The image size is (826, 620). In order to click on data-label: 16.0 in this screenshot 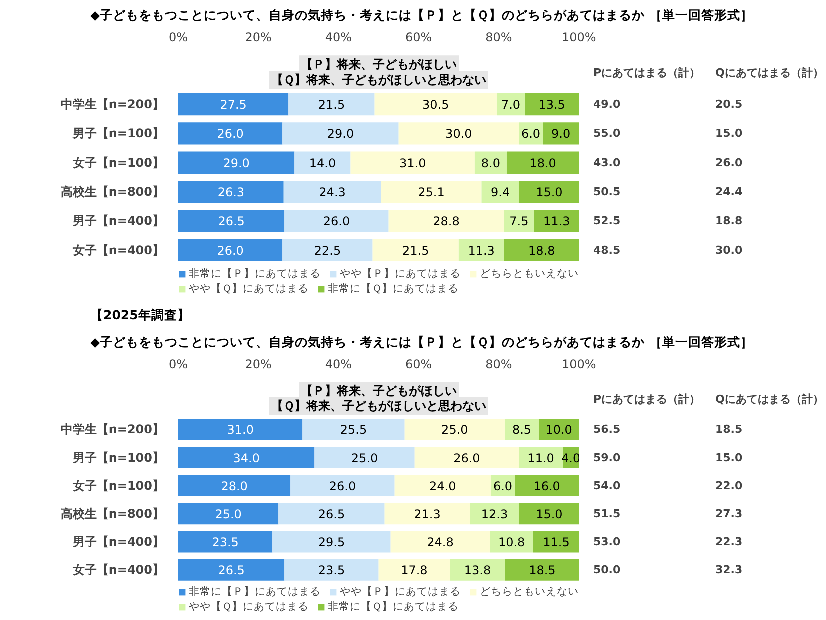, I will do `click(547, 486)`.